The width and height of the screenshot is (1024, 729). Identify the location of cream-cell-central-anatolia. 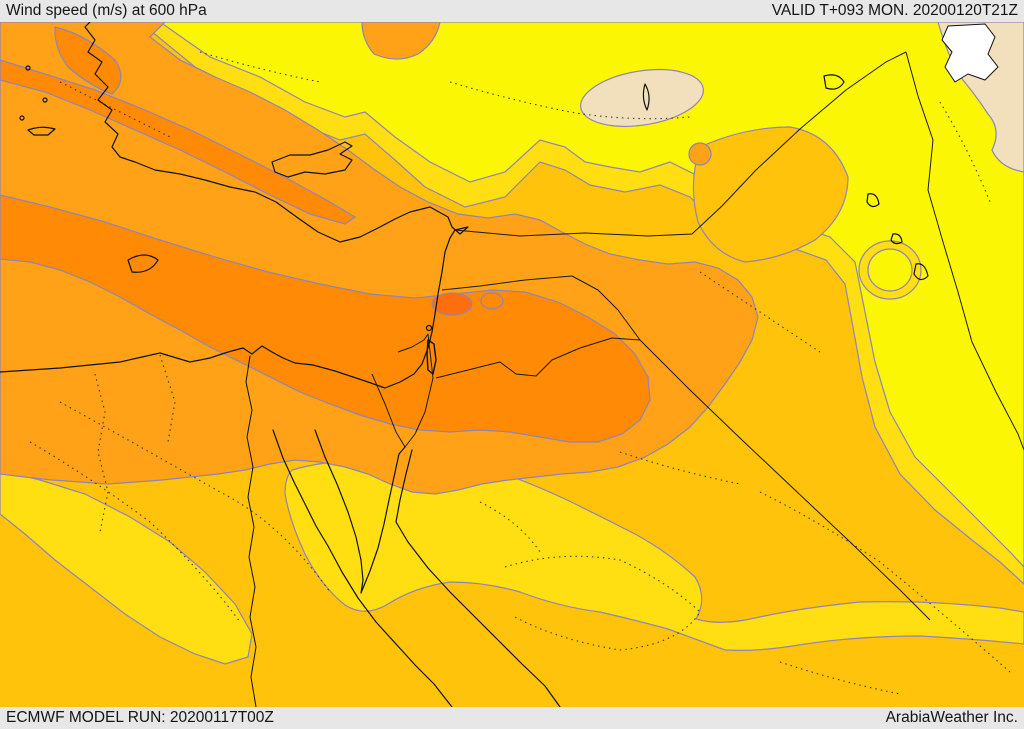
(642, 98).